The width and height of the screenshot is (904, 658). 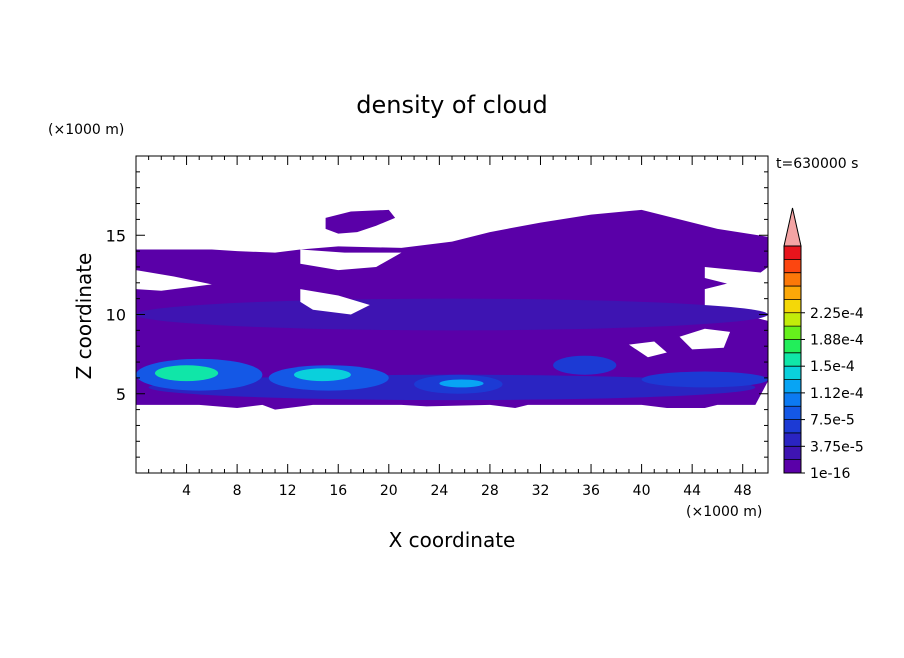 I want to click on colorbar-label: 1.88e-4, so click(x=837, y=340).